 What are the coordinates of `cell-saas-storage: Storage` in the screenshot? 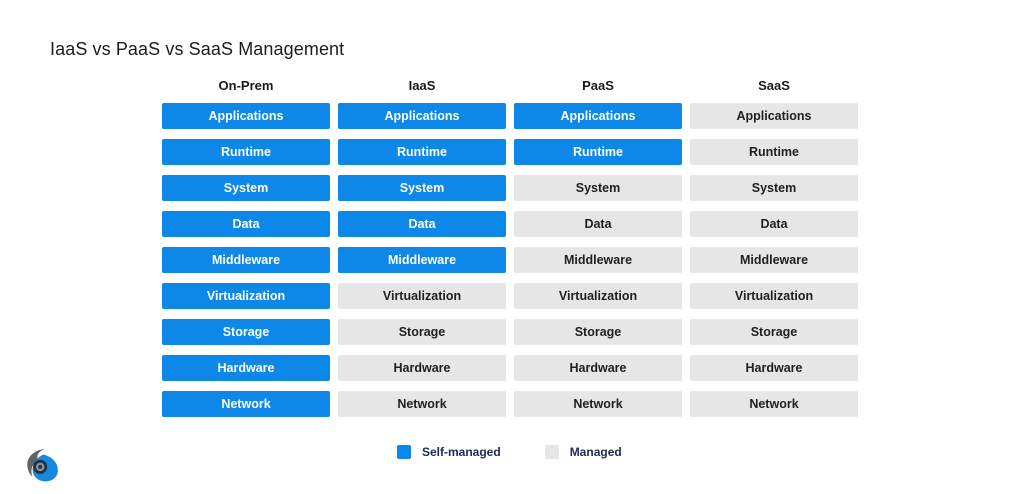 It's located at (774, 332).